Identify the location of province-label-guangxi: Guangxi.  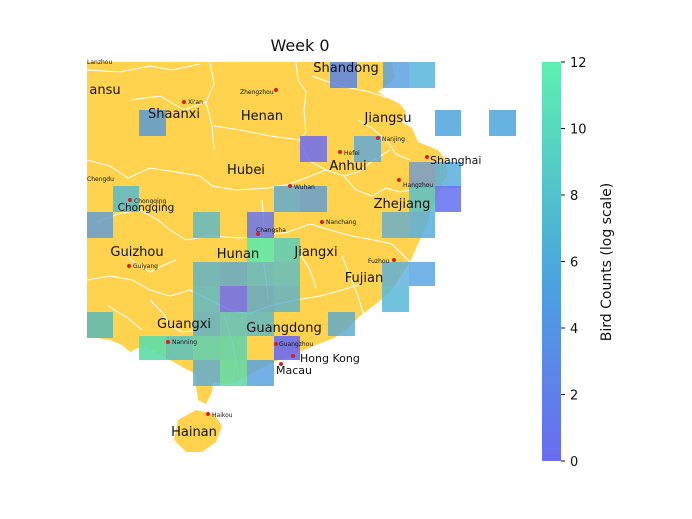
(184, 324).